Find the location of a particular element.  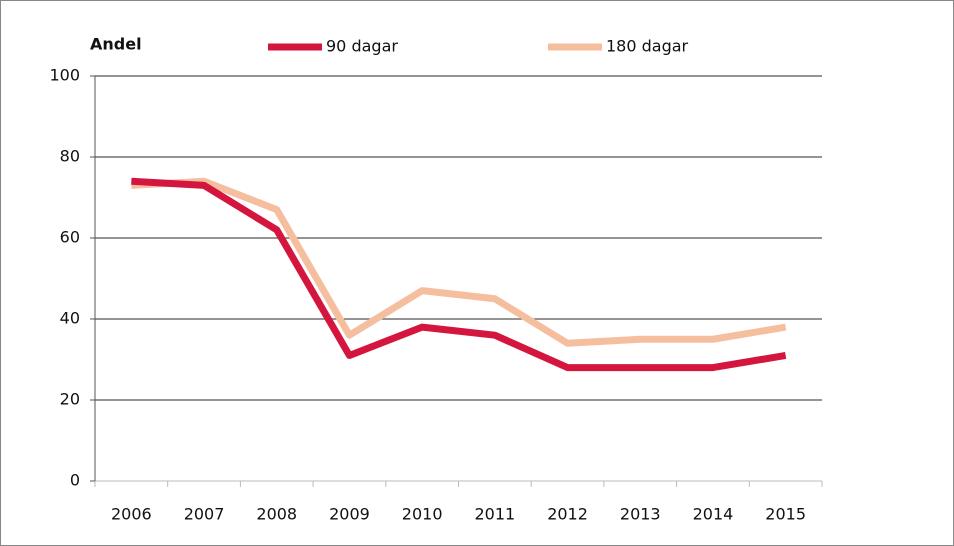

y-tick-label: 80 is located at coordinates (70, 156).